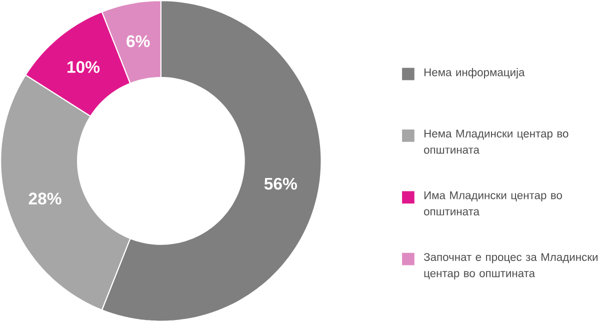 This screenshot has width=603, height=322. Describe the element at coordinates (138, 41) in the screenshot. I see `data-label: 6%` at that location.